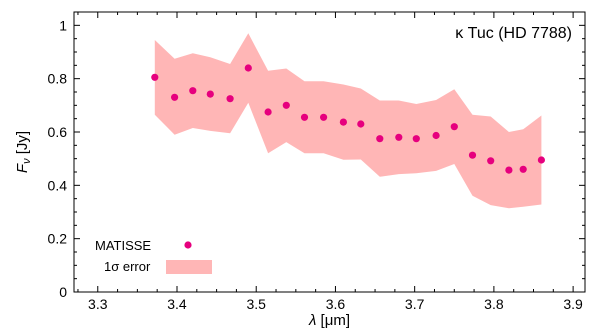  What do you see at coordinates (27, 161) in the screenshot?
I see `y-axis-subscript: ν` at bounding box center [27, 161].